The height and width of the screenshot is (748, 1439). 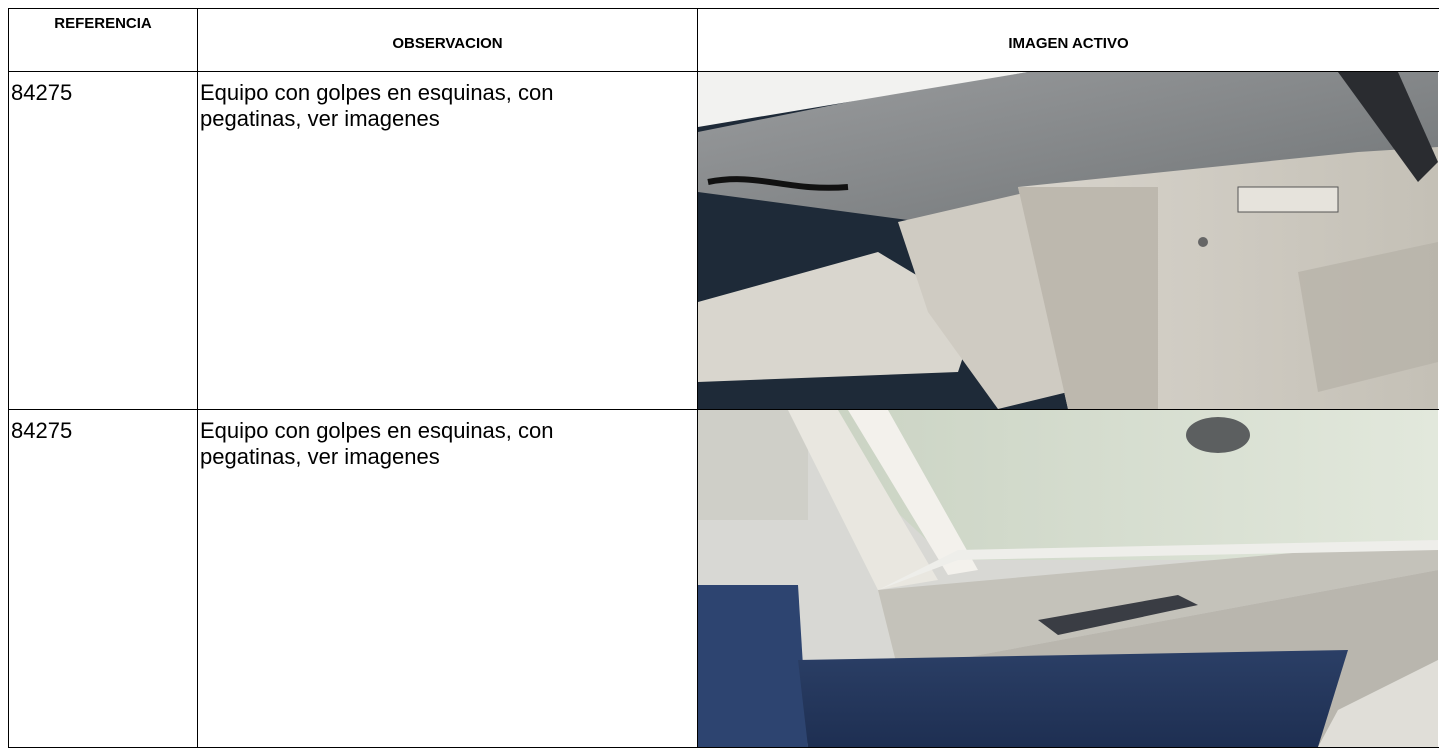 I want to click on header-cell: REFERENCIA, so click(x=103, y=40).